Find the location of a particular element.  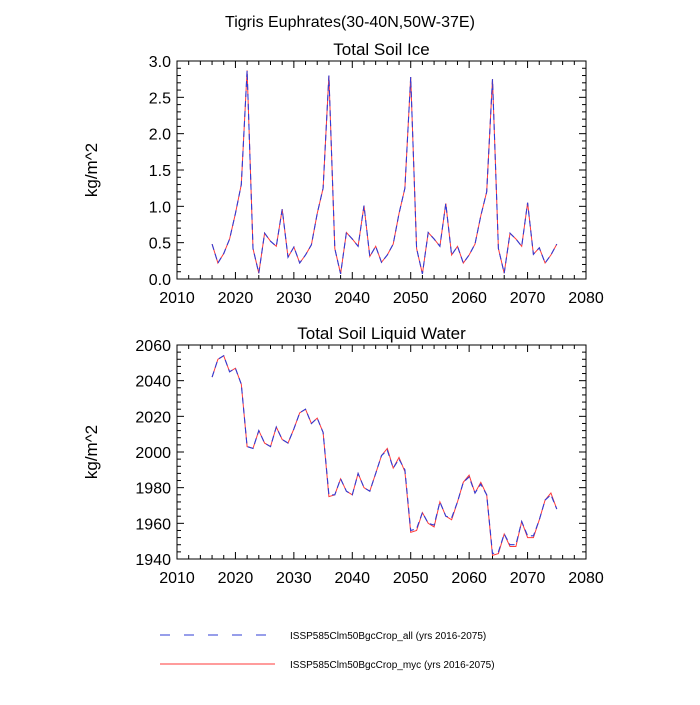

y-tick-label: 2000 is located at coordinates (153, 453).